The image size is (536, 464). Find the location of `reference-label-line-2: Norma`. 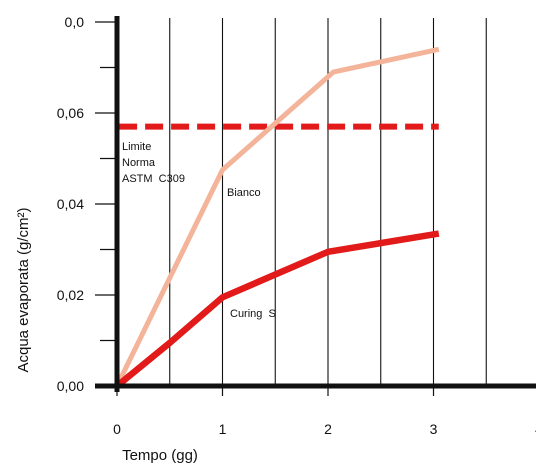

reference-label-line-2: Norma is located at coordinates (139, 163).